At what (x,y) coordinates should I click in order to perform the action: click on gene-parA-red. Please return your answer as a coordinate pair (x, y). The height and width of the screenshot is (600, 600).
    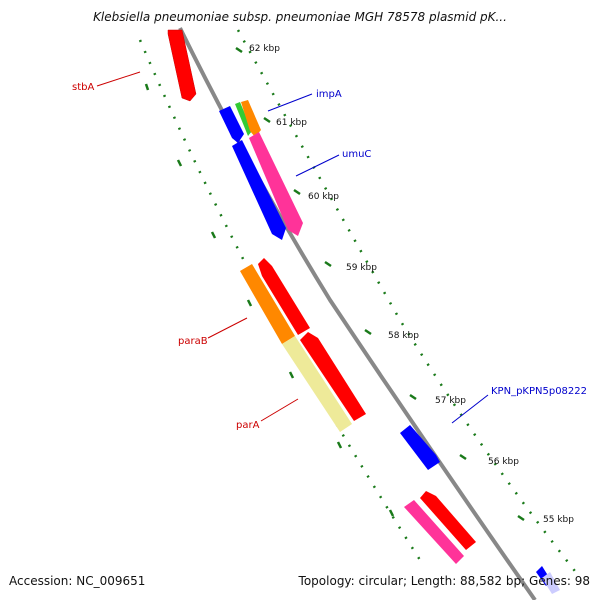
    Looking at the image, I should click on (333, 376).